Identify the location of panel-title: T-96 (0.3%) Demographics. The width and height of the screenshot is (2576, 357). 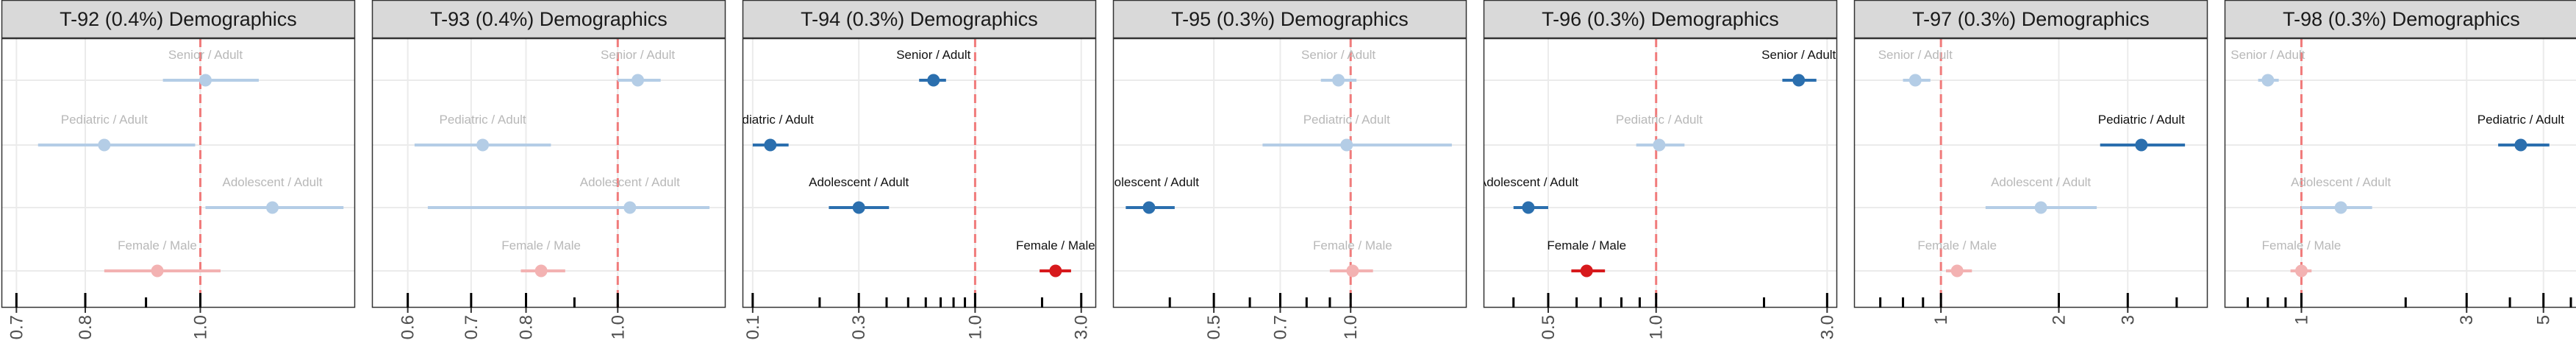
(1660, 19).